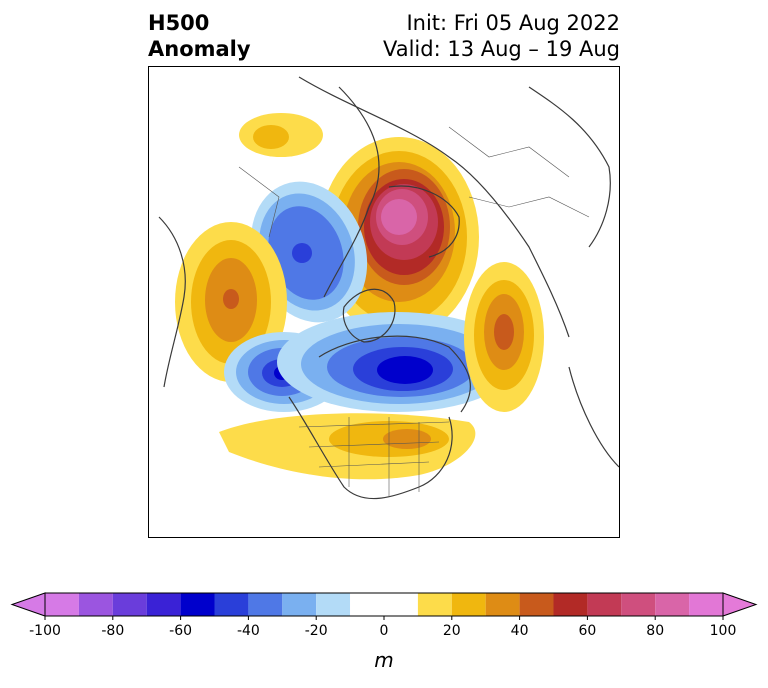 This screenshot has height=688, width=768. What do you see at coordinates (397, 362) in the screenshot?
I see `trough-canada` at bounding box center [397, 362].